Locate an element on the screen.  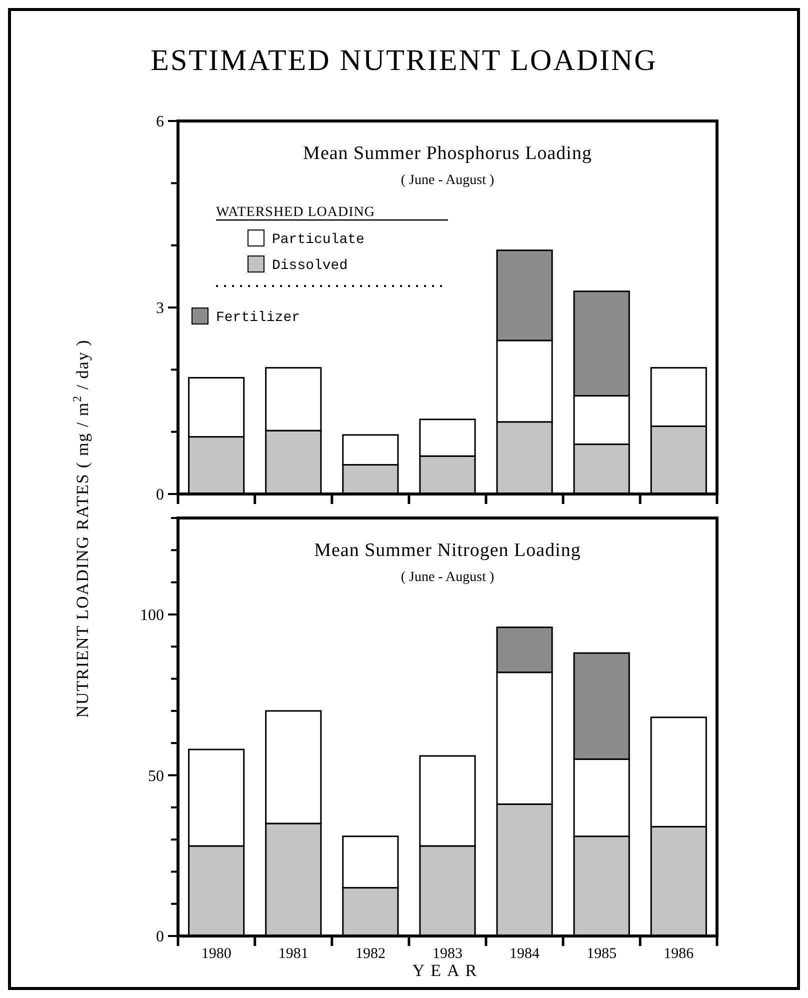
x-tick-label: 1986 is located at coordinates (679, 954).